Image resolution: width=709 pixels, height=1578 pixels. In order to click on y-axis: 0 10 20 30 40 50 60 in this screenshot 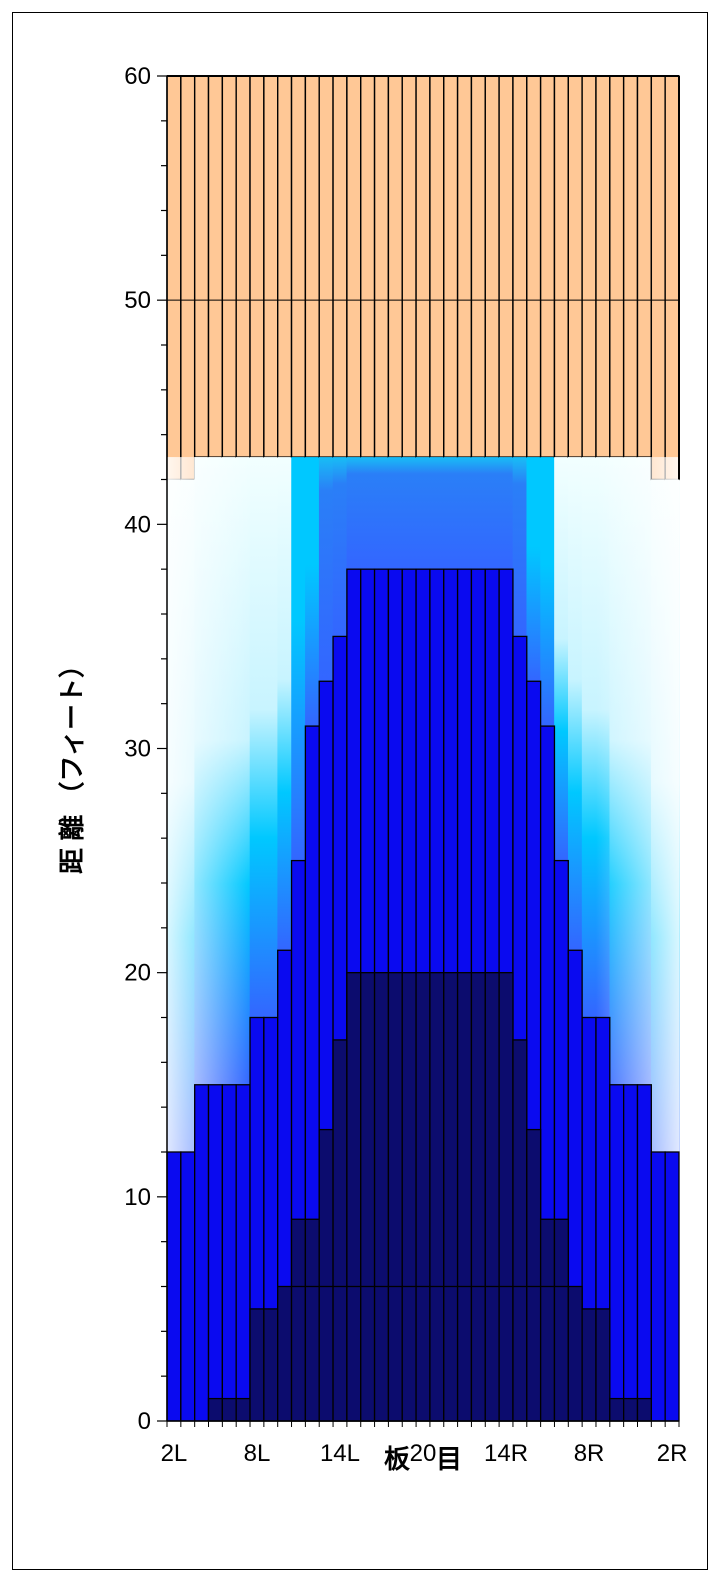, I will do `click(146, 749)`.